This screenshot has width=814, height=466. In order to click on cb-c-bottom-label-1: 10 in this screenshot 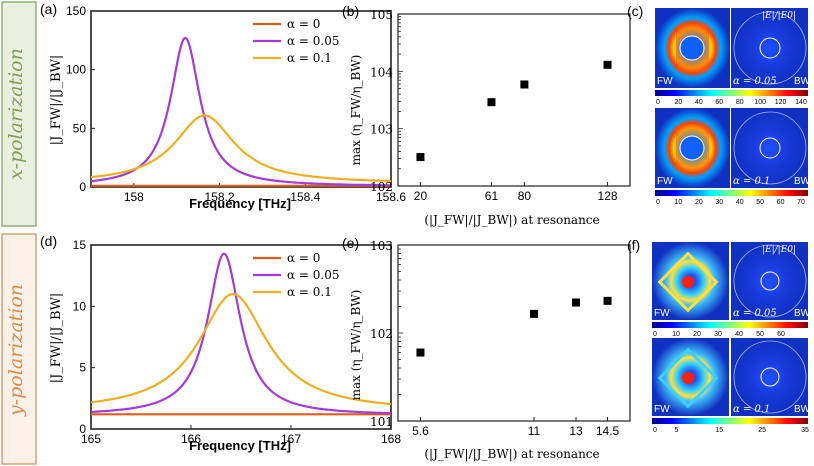, I will do `click(679, 202)`.